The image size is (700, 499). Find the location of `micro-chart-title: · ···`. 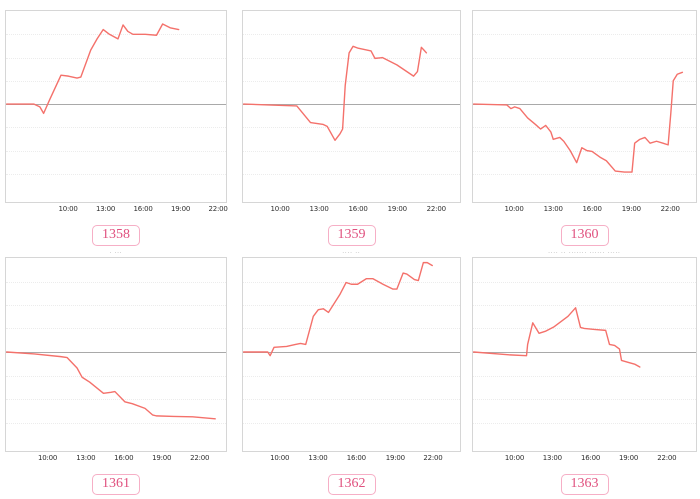

micro-chart-title: · ··· is located at coordinates (116, 253).